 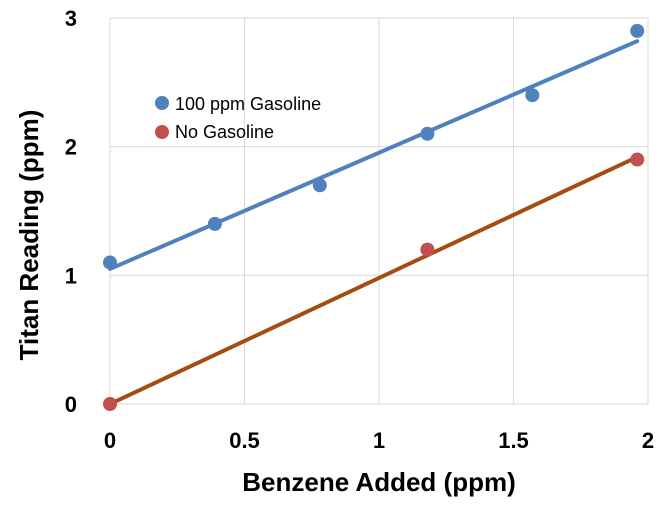 I want to click on y-tick-label: 1, so click(x=71, y=275).